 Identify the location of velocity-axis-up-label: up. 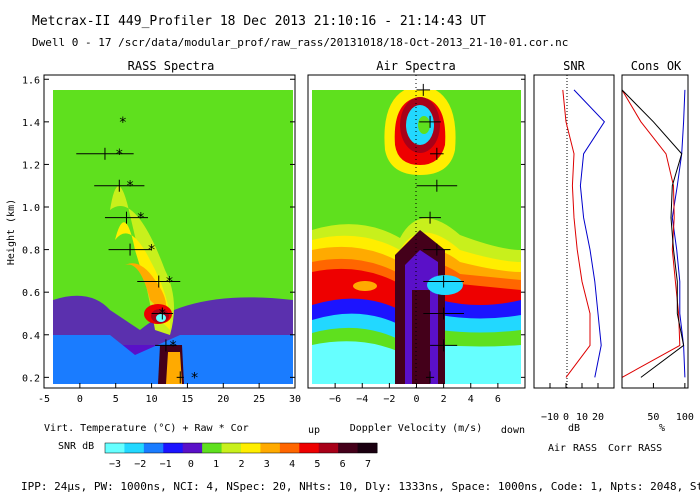
(314, 430).